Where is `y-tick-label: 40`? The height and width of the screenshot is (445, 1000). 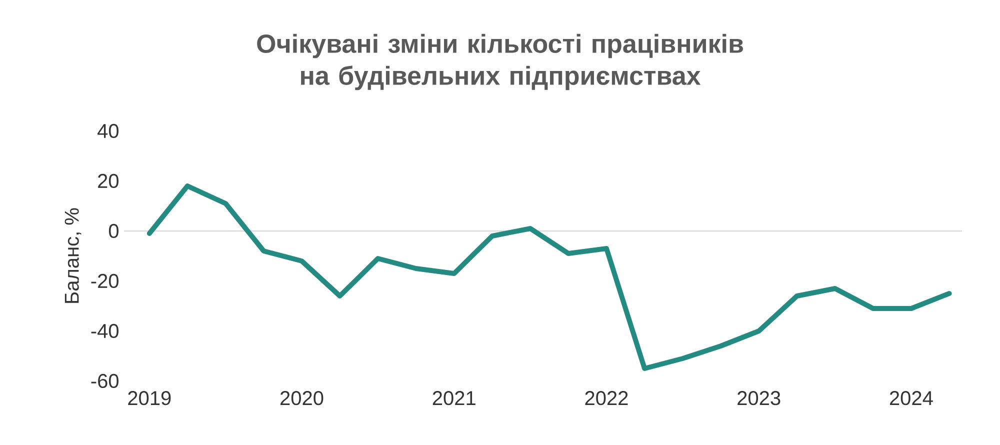 y-tick-label: 40 is located at coordinates (108, 131).